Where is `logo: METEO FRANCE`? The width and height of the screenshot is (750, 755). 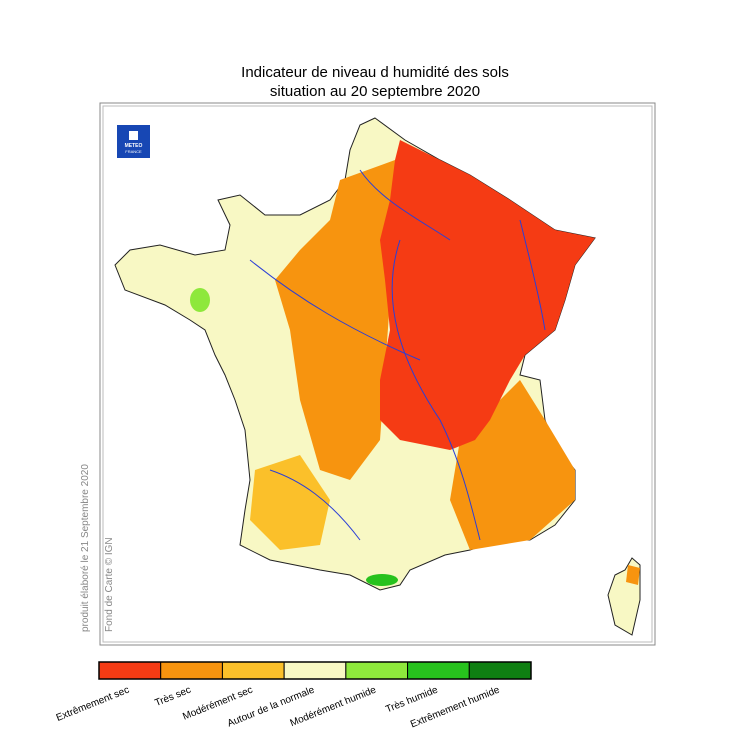 logo: METEO FRANCE is located at coordinates (133, 141).